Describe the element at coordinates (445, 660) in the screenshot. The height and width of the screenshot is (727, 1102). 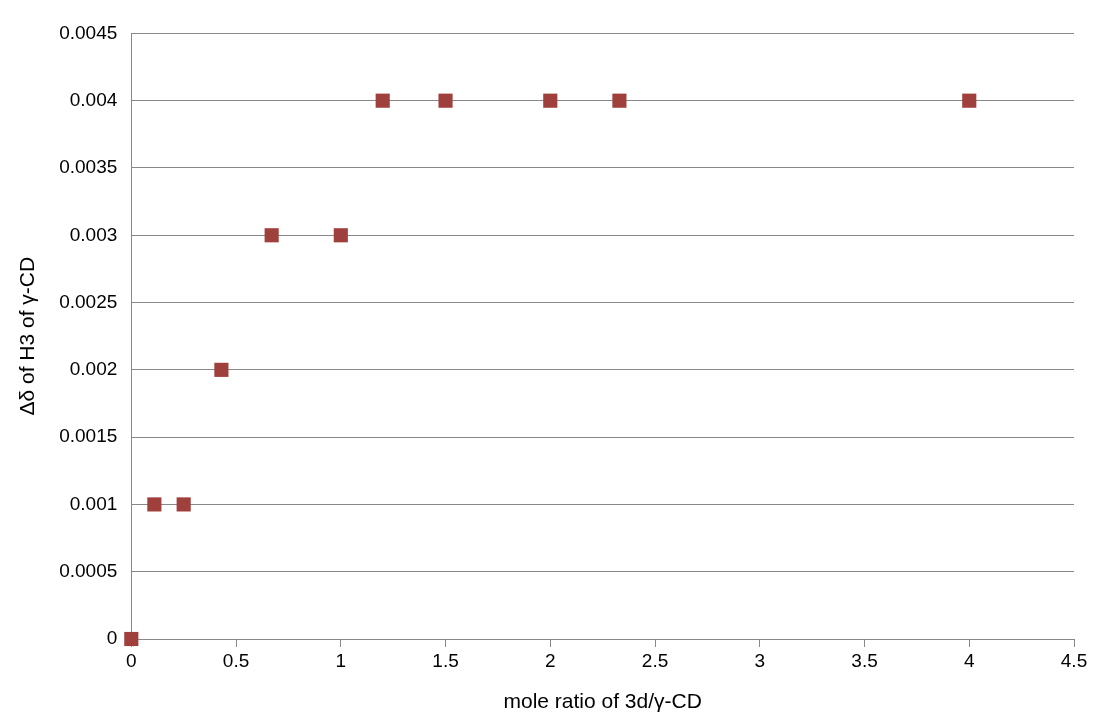
I see `x-tick-label: 1.5` at that location.